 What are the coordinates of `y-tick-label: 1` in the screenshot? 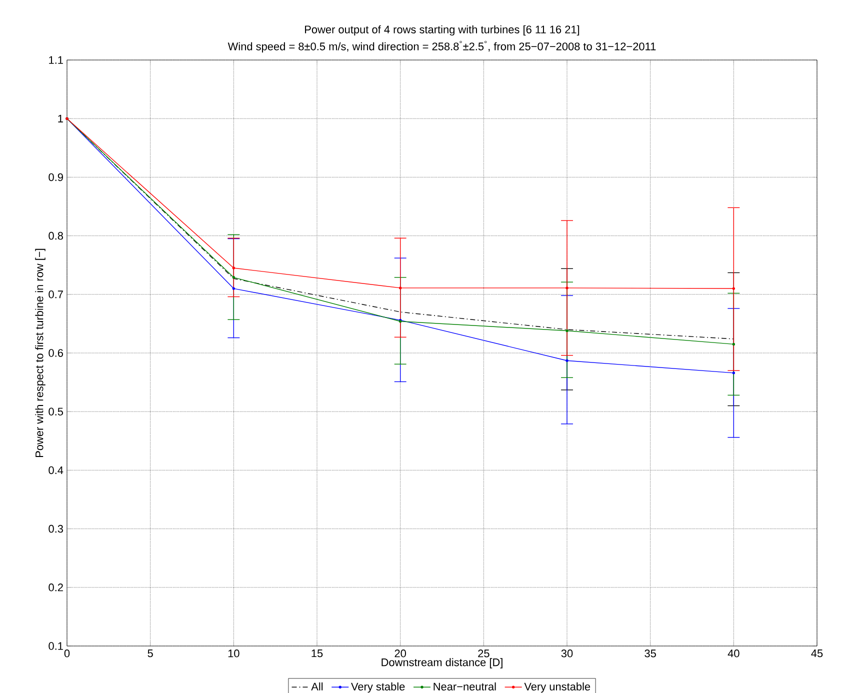 It's located at (60, 118).